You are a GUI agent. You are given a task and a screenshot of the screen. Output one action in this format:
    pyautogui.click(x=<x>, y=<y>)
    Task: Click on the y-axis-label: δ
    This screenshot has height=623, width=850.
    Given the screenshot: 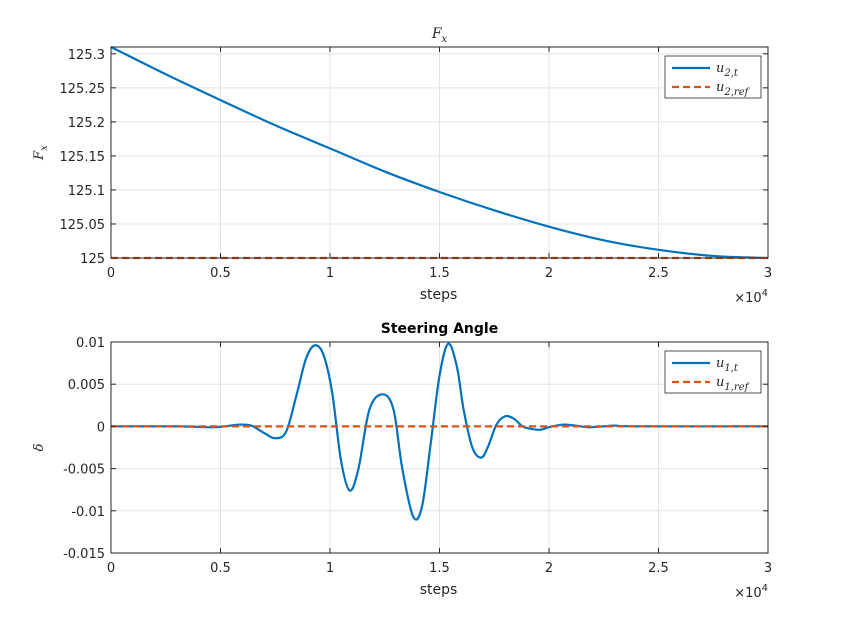 What is the action you would take?
    pyautogui.click(x=39, y=447)
    